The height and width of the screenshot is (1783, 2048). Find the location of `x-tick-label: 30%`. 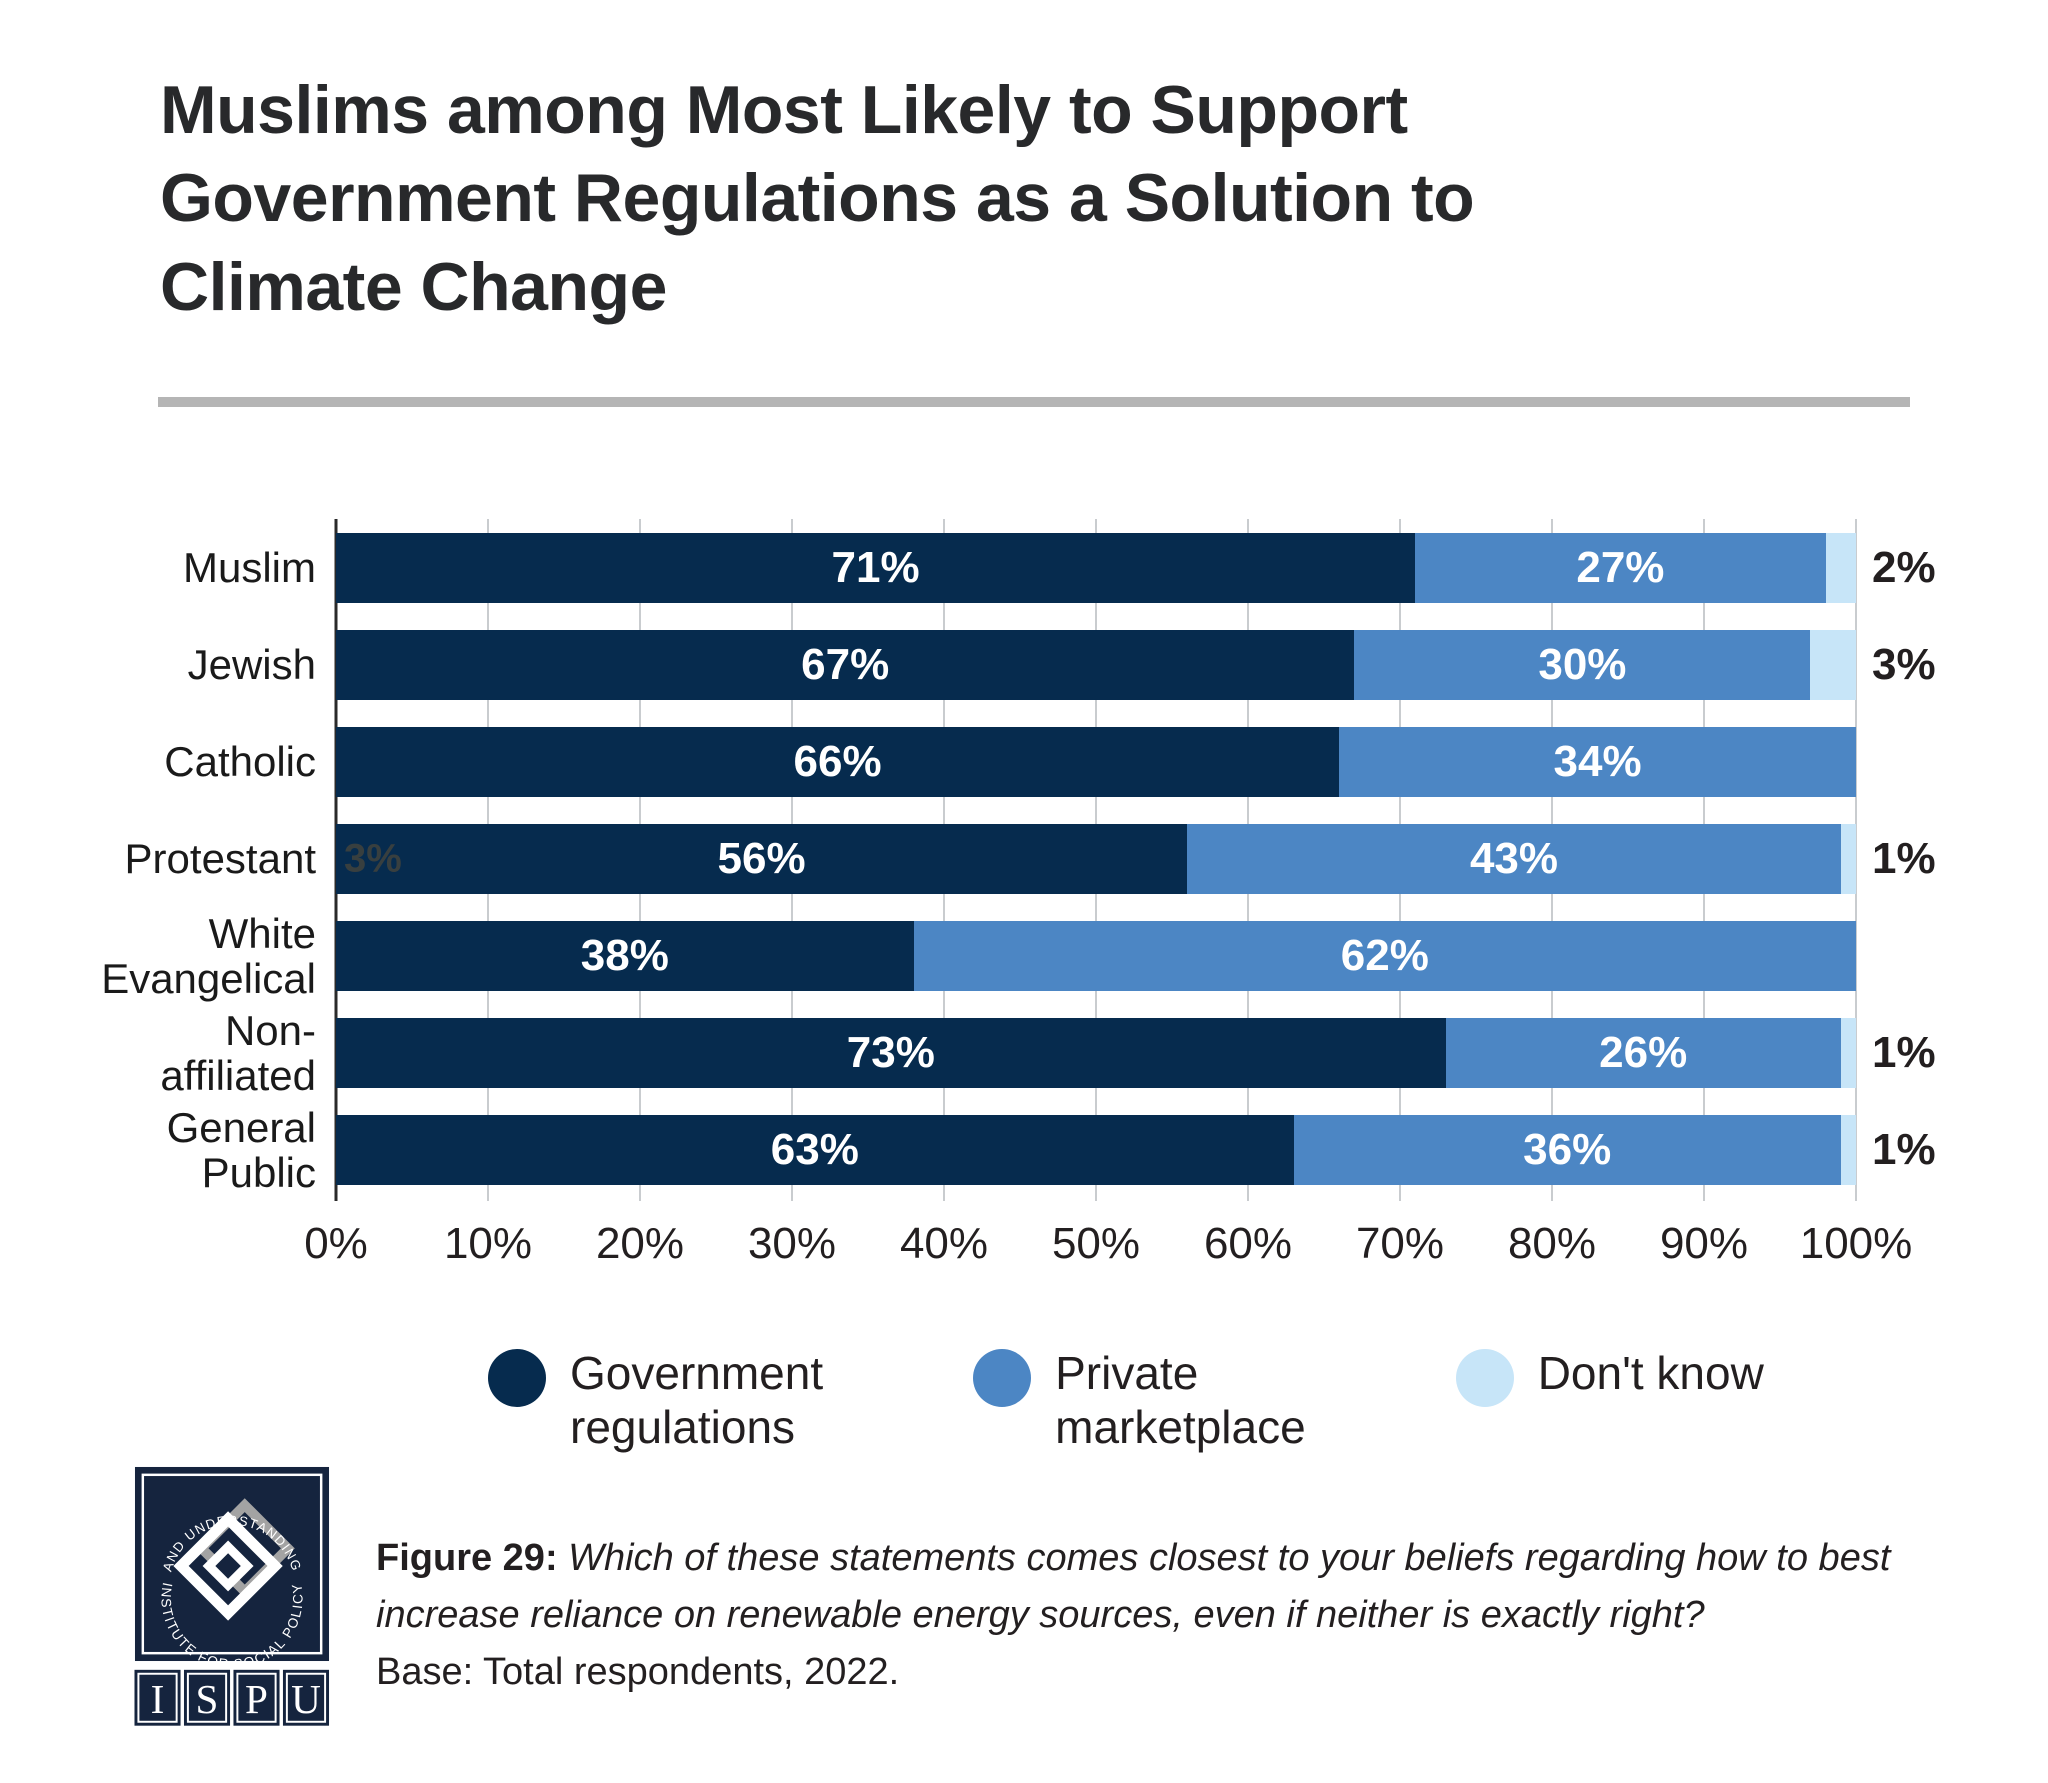

x-tick-label: 30% is located at coordinates (792, 1244).